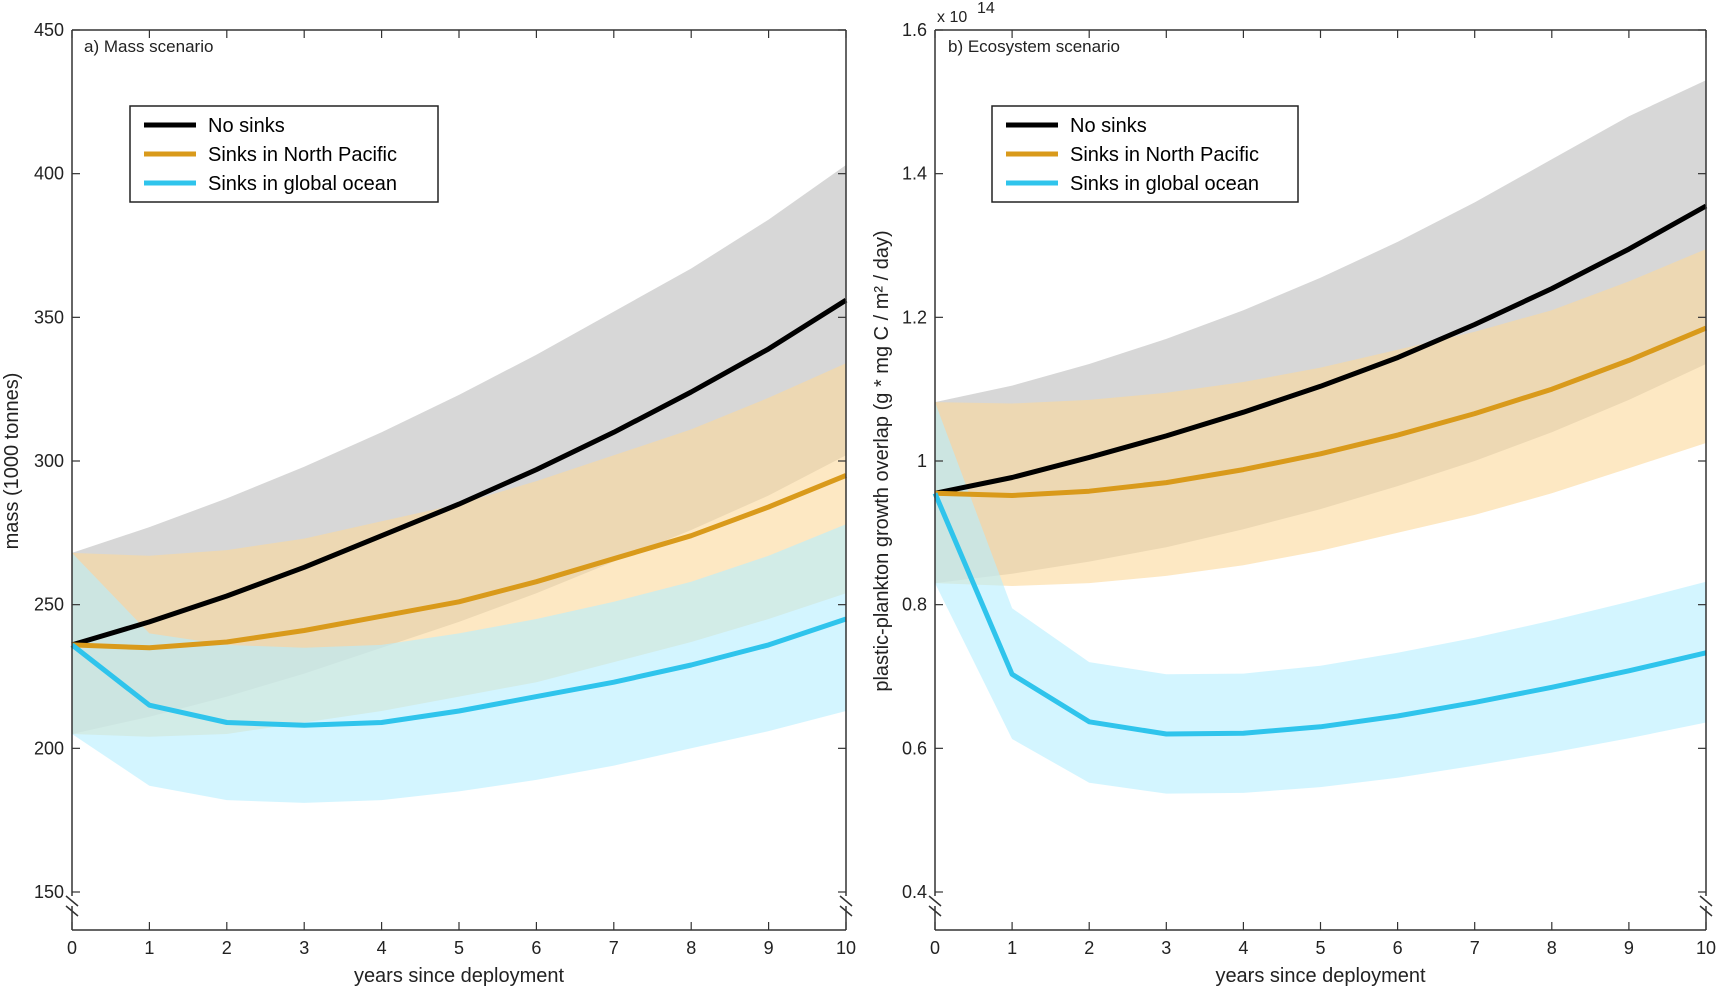 The height and width of the screenshot is (989, 1720). Describe the element at coordinates (914, 892) in the screenshot. I see `y-tick-label: 0.4` at that location.